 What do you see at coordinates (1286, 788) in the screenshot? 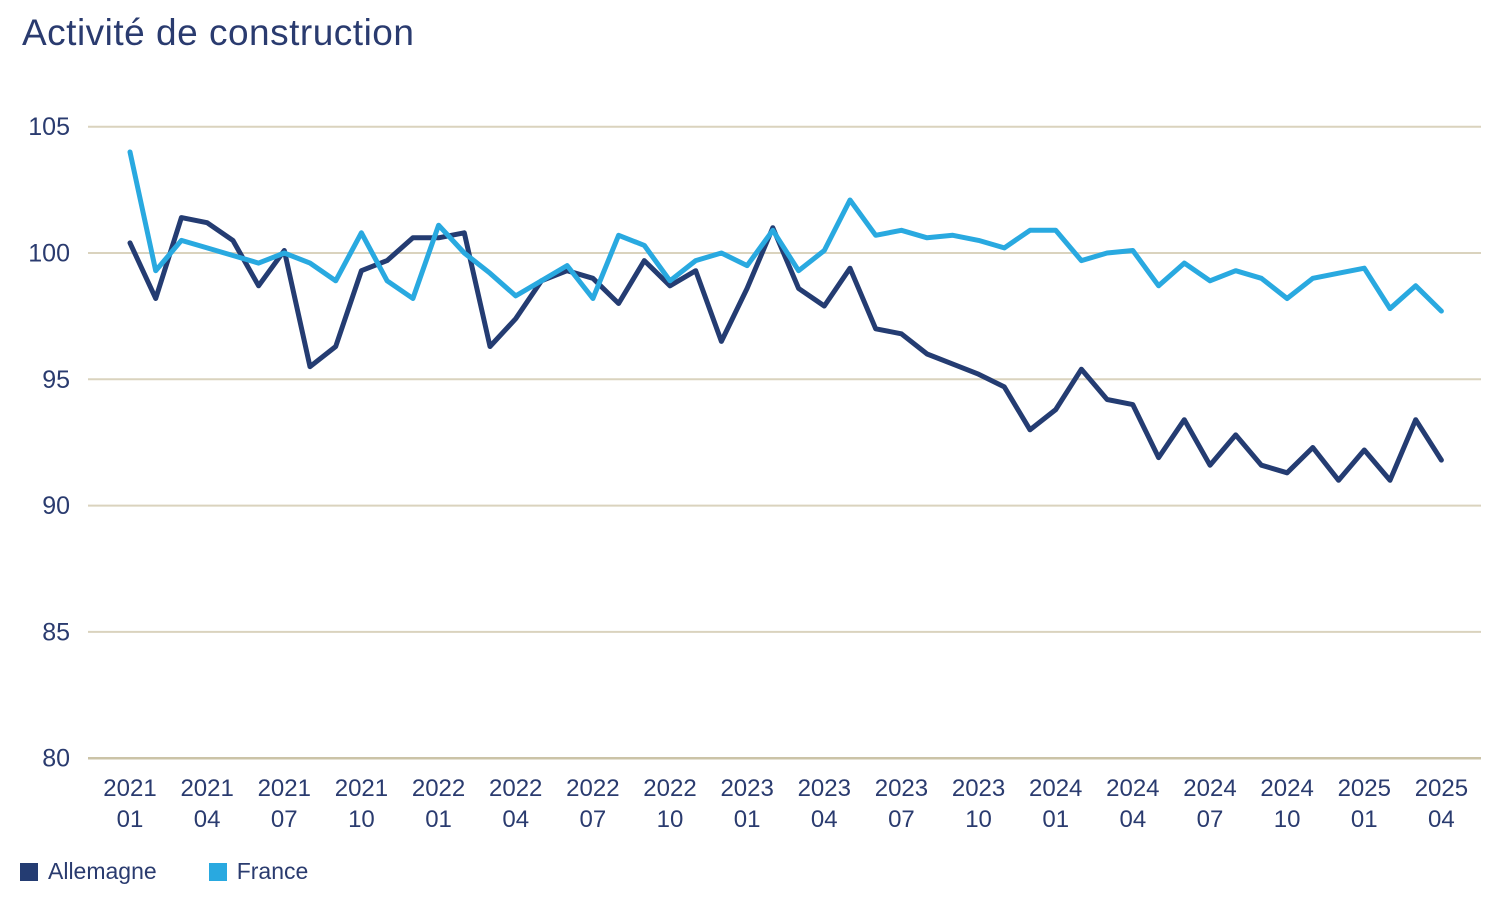
I see `x-tick-year-2024-10: 2024` at bounding box center [1286, 788].